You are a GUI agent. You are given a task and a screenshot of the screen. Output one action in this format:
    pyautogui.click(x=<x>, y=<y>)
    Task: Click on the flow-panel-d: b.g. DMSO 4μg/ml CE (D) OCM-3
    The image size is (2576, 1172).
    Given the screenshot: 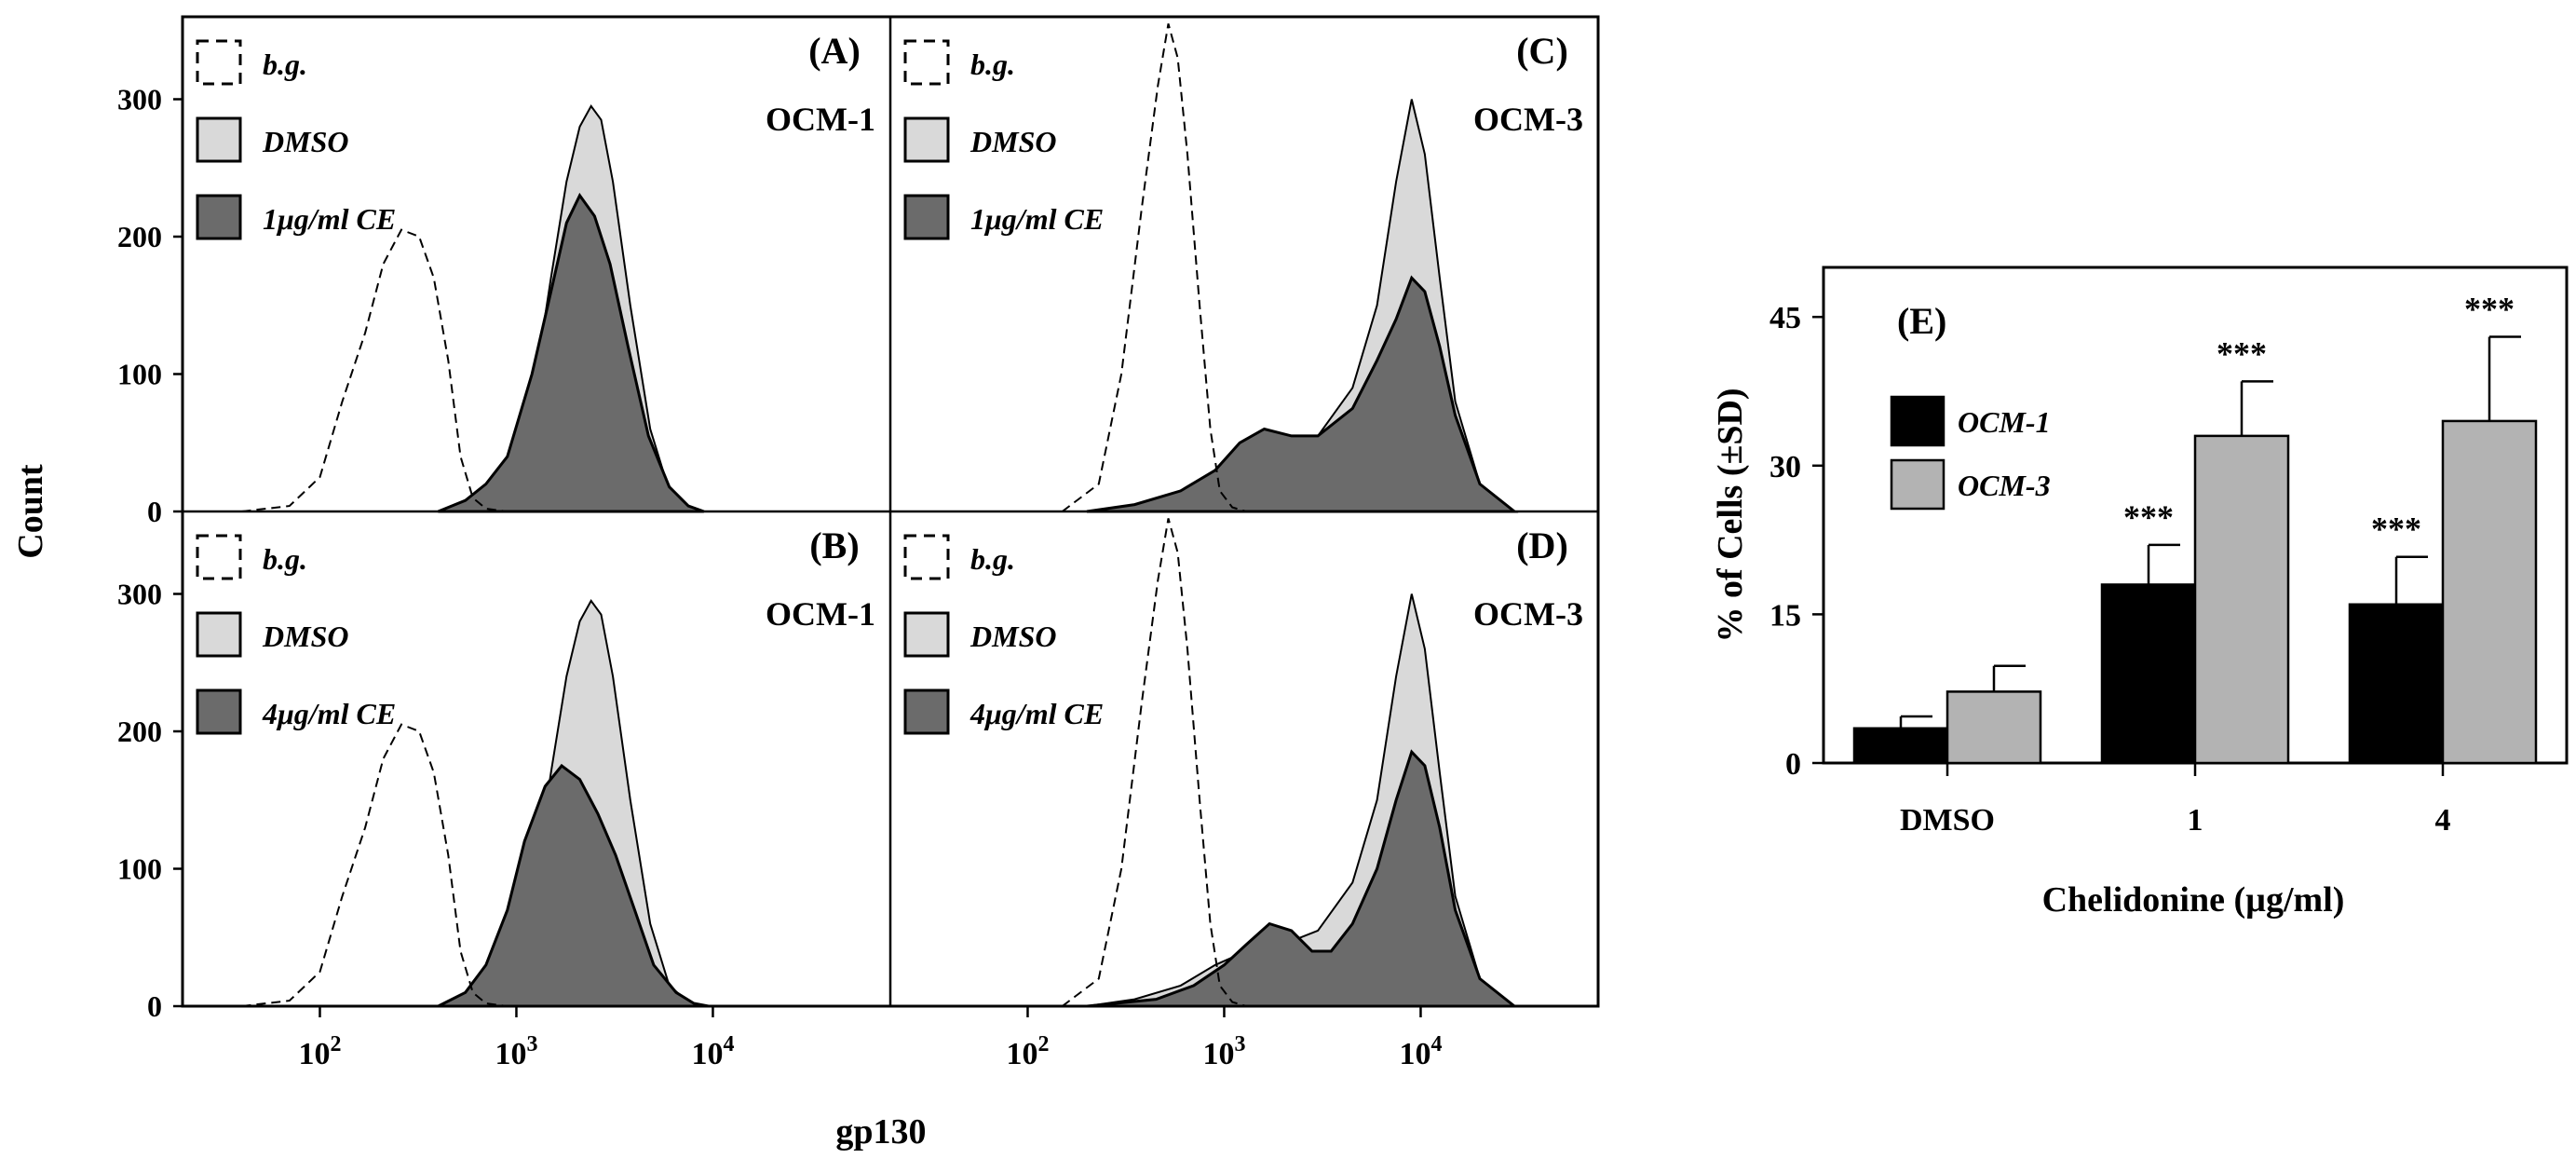 What is the action you would take?
    pyautogui.click(x=1243, y=763)
    